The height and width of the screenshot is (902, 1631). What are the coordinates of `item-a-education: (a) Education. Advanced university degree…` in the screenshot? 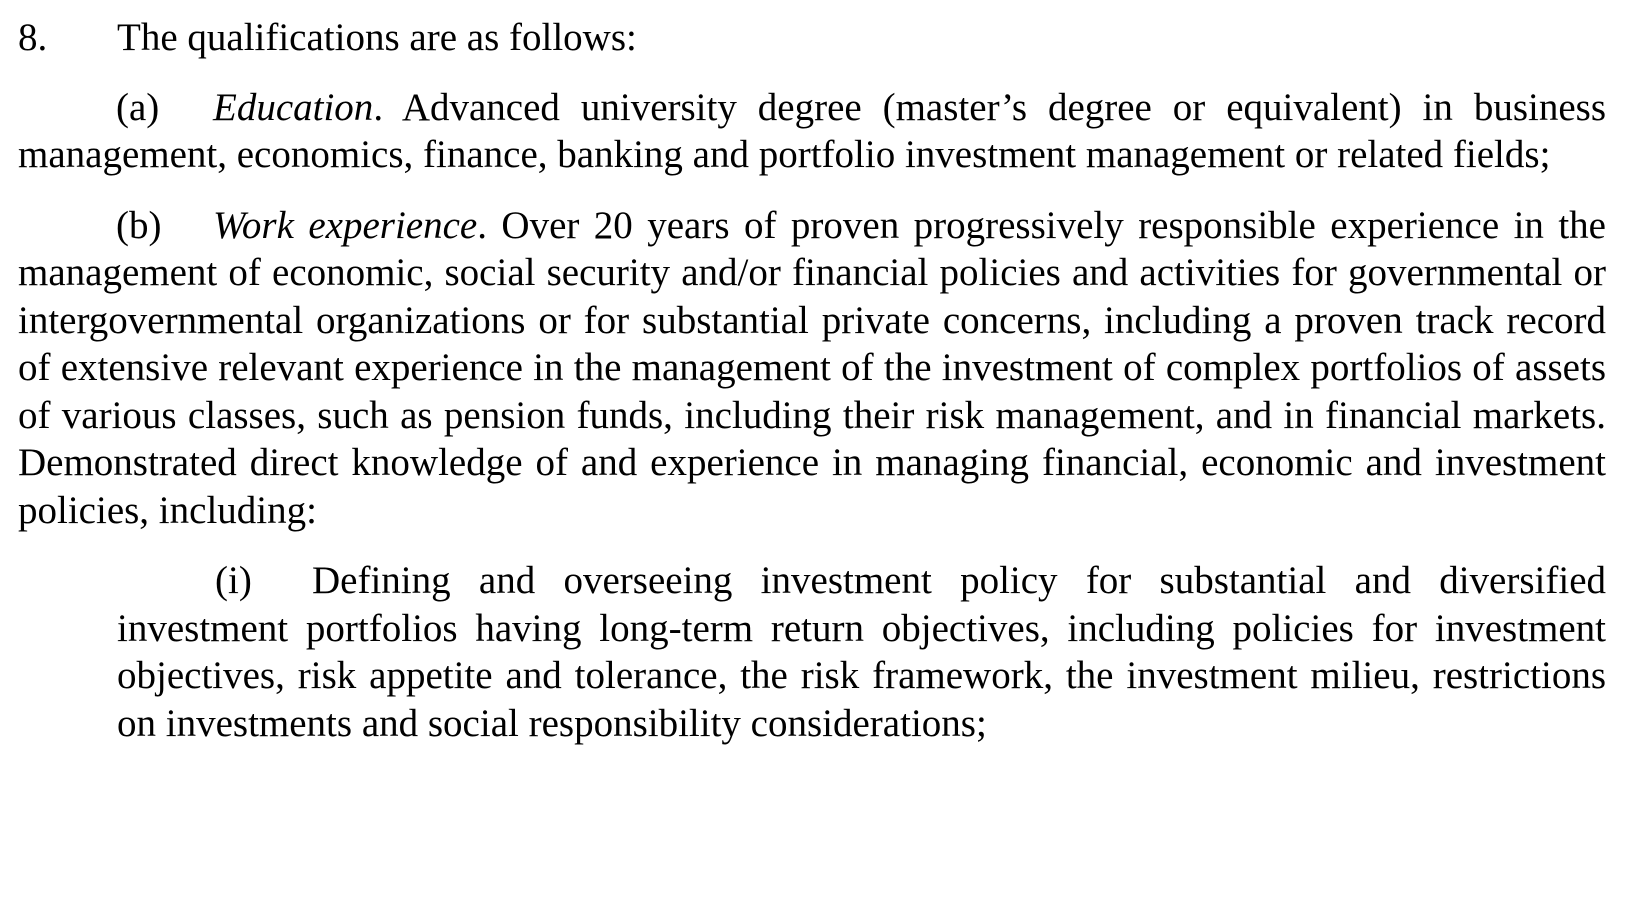 It's located at (812, 131).